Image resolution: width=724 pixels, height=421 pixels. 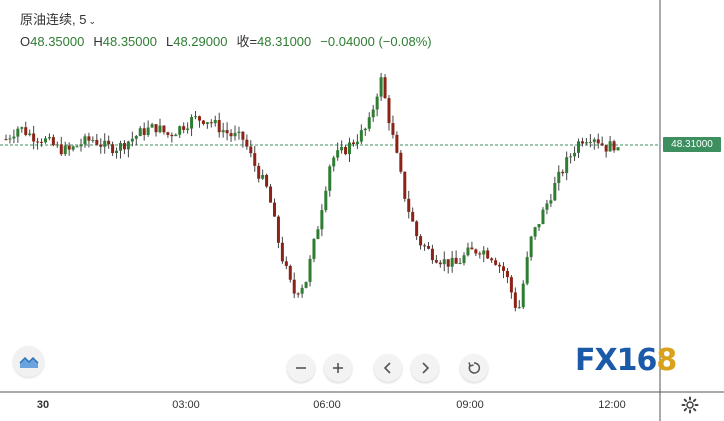 What do you see at coordinates (186, 405) in the screenshot?
I see `x-tick-label: 03:00` at bounding box center [186, 405].